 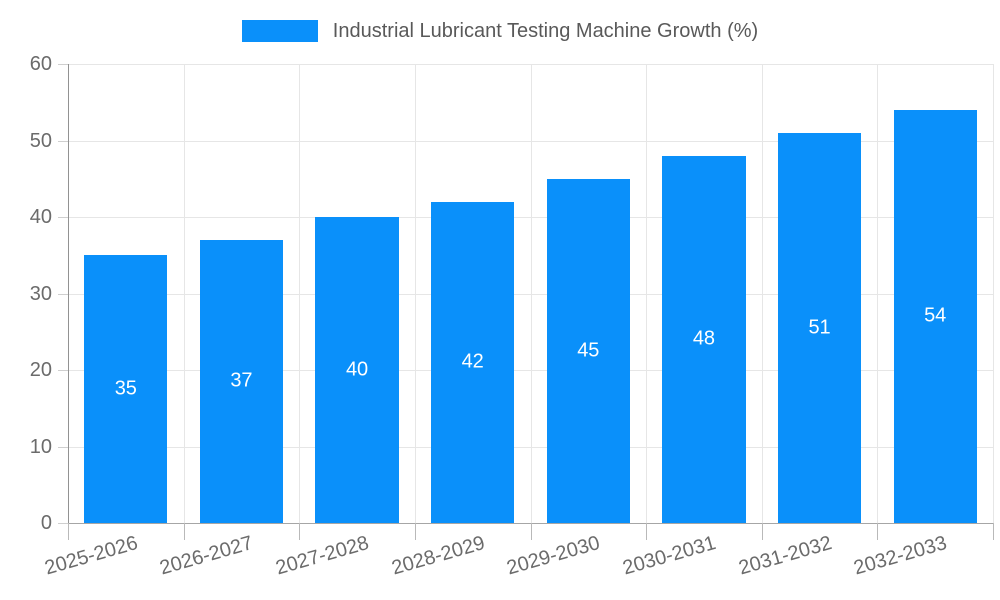 What do you see at coordinates (40, 217) in the screenshot?
I see `y-tick-label: 40` at bounding box center [40, 217].